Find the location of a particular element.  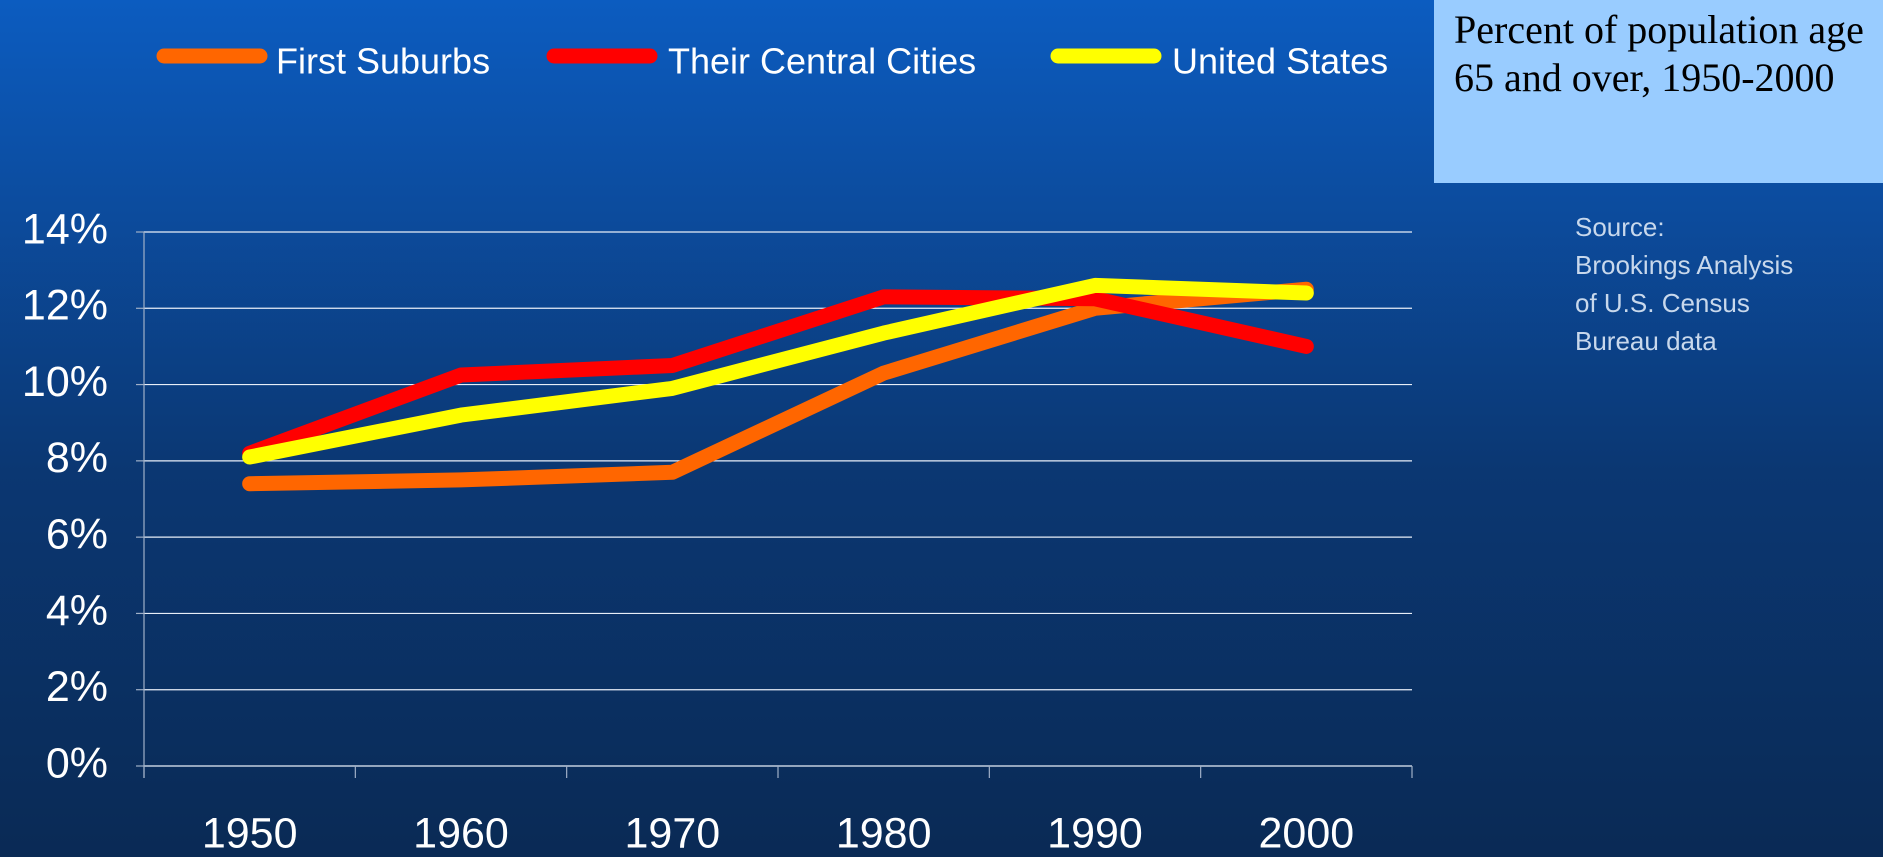

legend-label: Their Central Cities is located at coordinates (822, 61).